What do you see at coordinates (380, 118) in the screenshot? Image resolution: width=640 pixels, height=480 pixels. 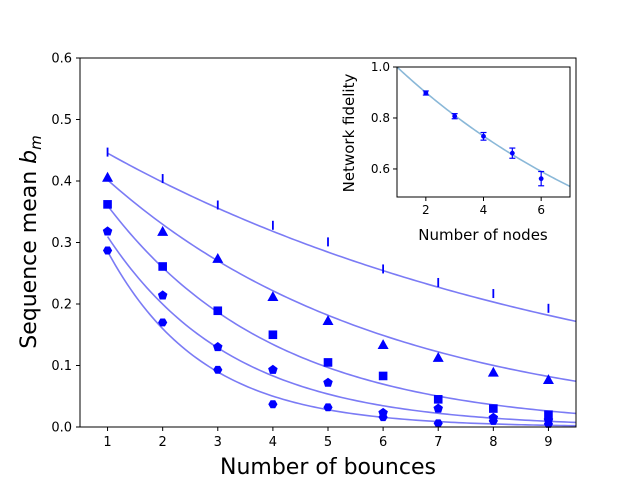 I see `inset-y-tick-label-0.8: 0.8` at bounding box center [380, 118].